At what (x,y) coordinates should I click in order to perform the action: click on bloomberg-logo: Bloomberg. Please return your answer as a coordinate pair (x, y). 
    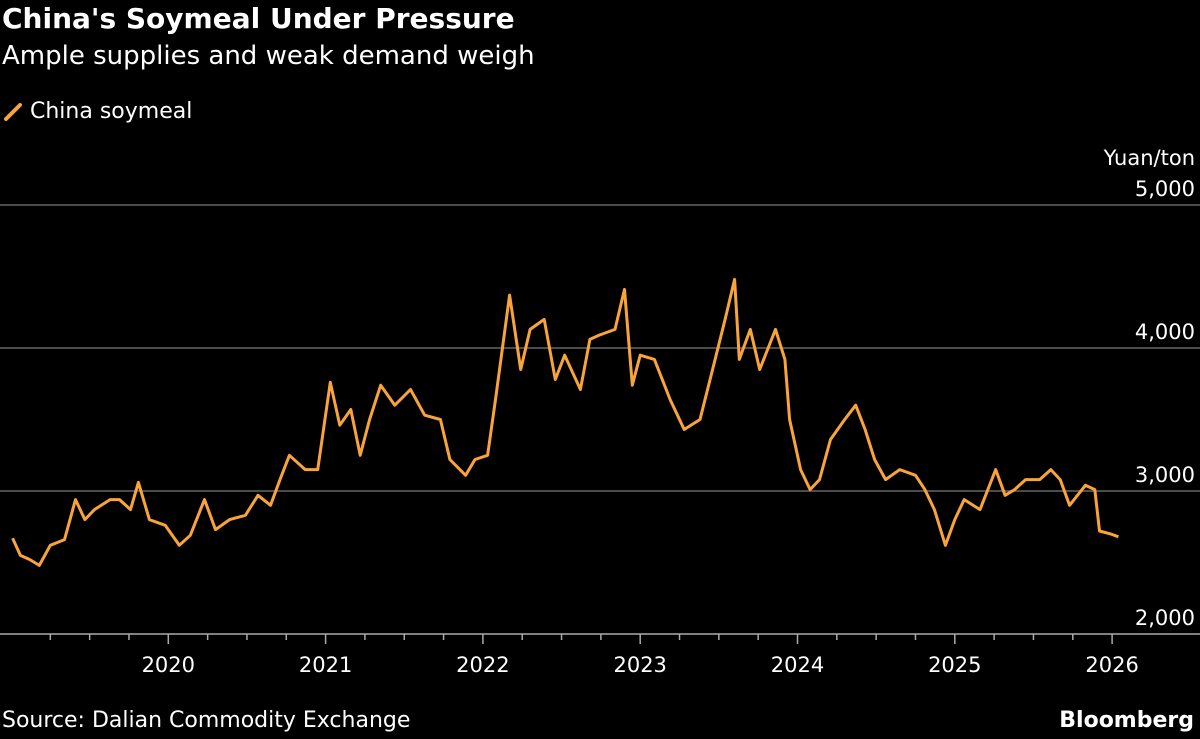
    Looking at the image, I should click on (1126, 720).